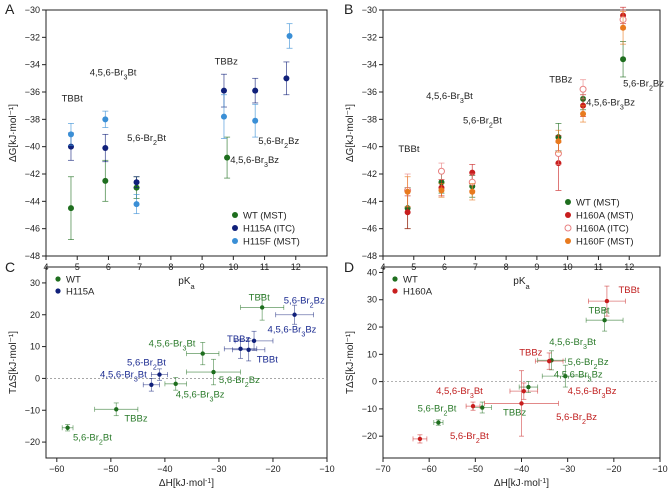 Image resolution: width=670 pixels, height=490 pixels. I want to click on legend: WT (MST) H115A (ITC) H115F (MST), so click(266, 229).